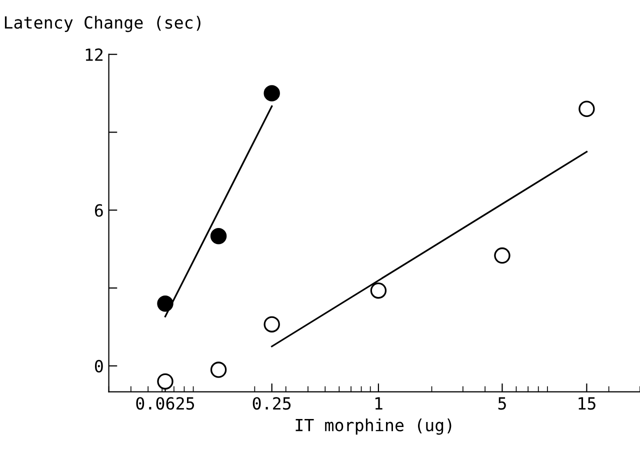 The width and height of the screenshot is (640, 453). I want to click on x-tick-label: 15, so click(587, 403).